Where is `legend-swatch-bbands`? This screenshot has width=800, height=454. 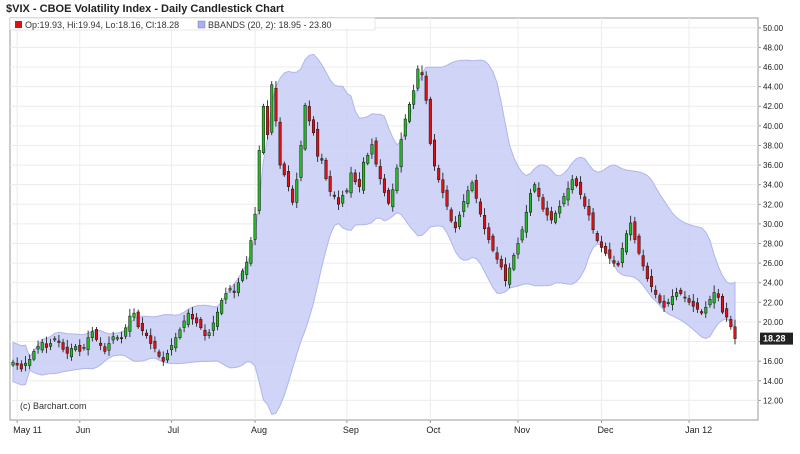
legend-swatch-bbands is located at coordinates (201, 24).